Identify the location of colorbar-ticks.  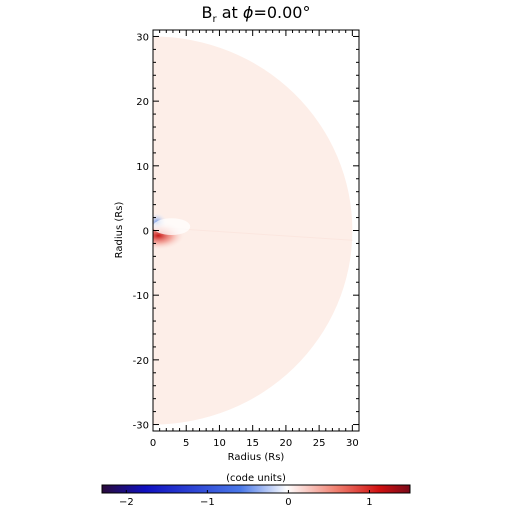
(247, 491).